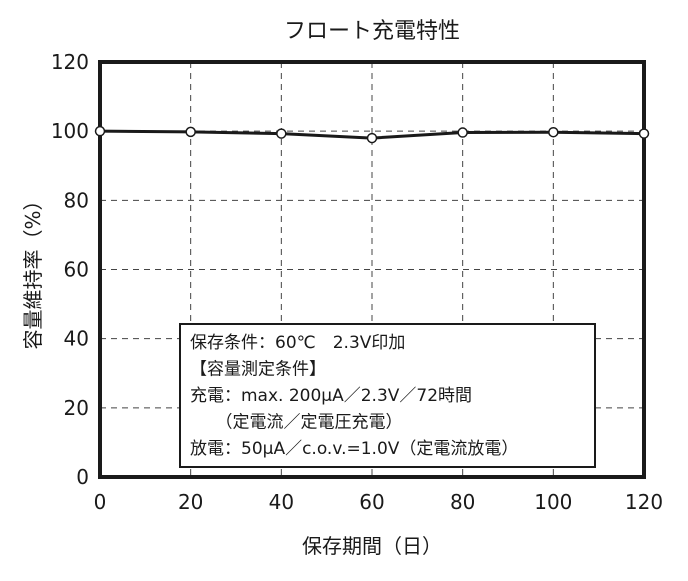 This screenshot has width=688, height=581. Describe the element at coordinates (33, 269) in the screenshot. I see `y-axis-label: 容量維持率（%）` at that location.